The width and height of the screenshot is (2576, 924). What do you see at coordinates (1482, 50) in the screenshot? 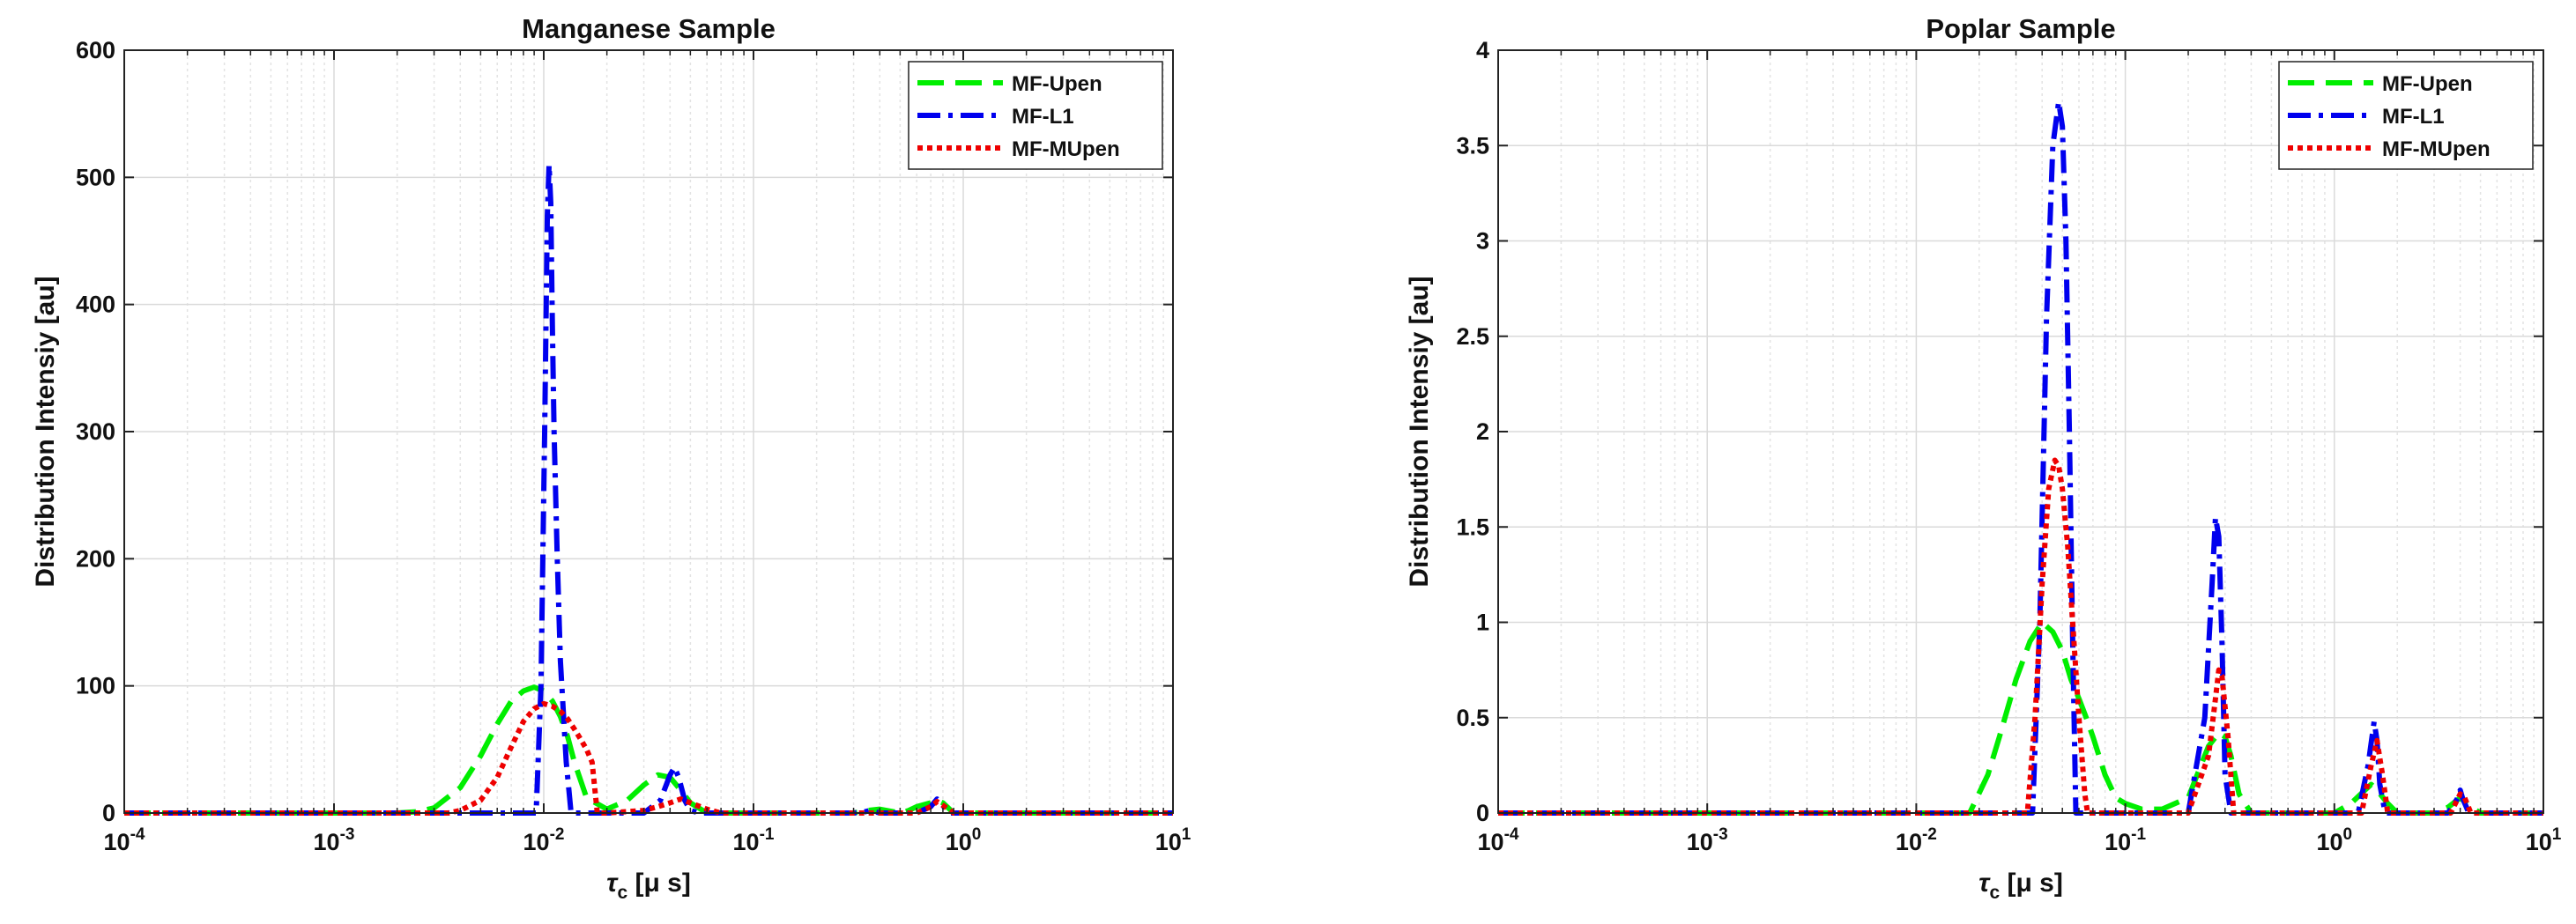
I see `y-tick-label: 4` at bounding box center [1482, 50].